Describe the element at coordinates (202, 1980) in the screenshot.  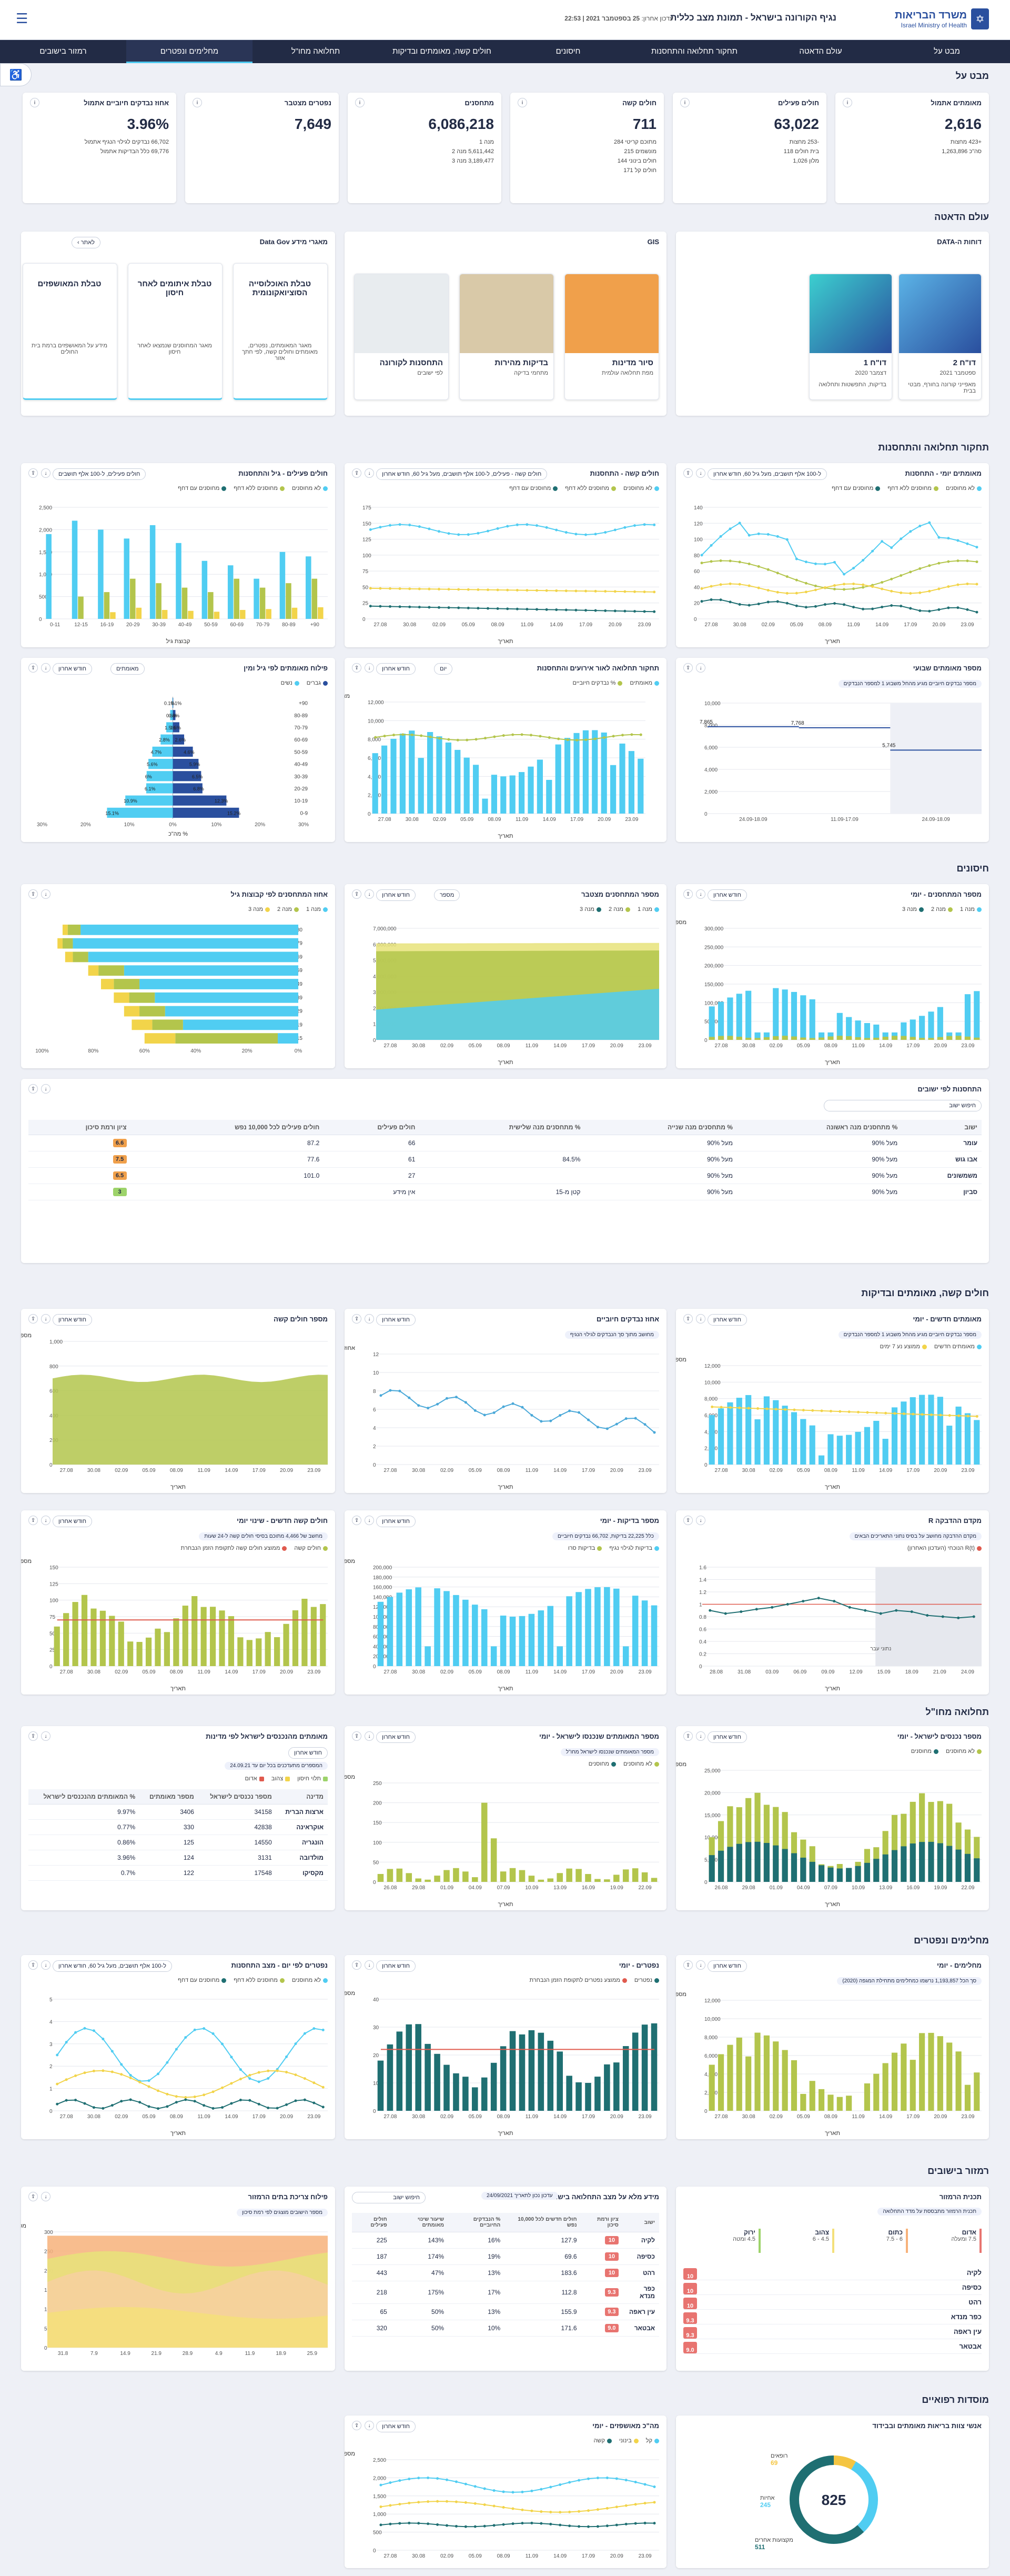
I see `legend-item: מחוסנים עם דחף` at that location.